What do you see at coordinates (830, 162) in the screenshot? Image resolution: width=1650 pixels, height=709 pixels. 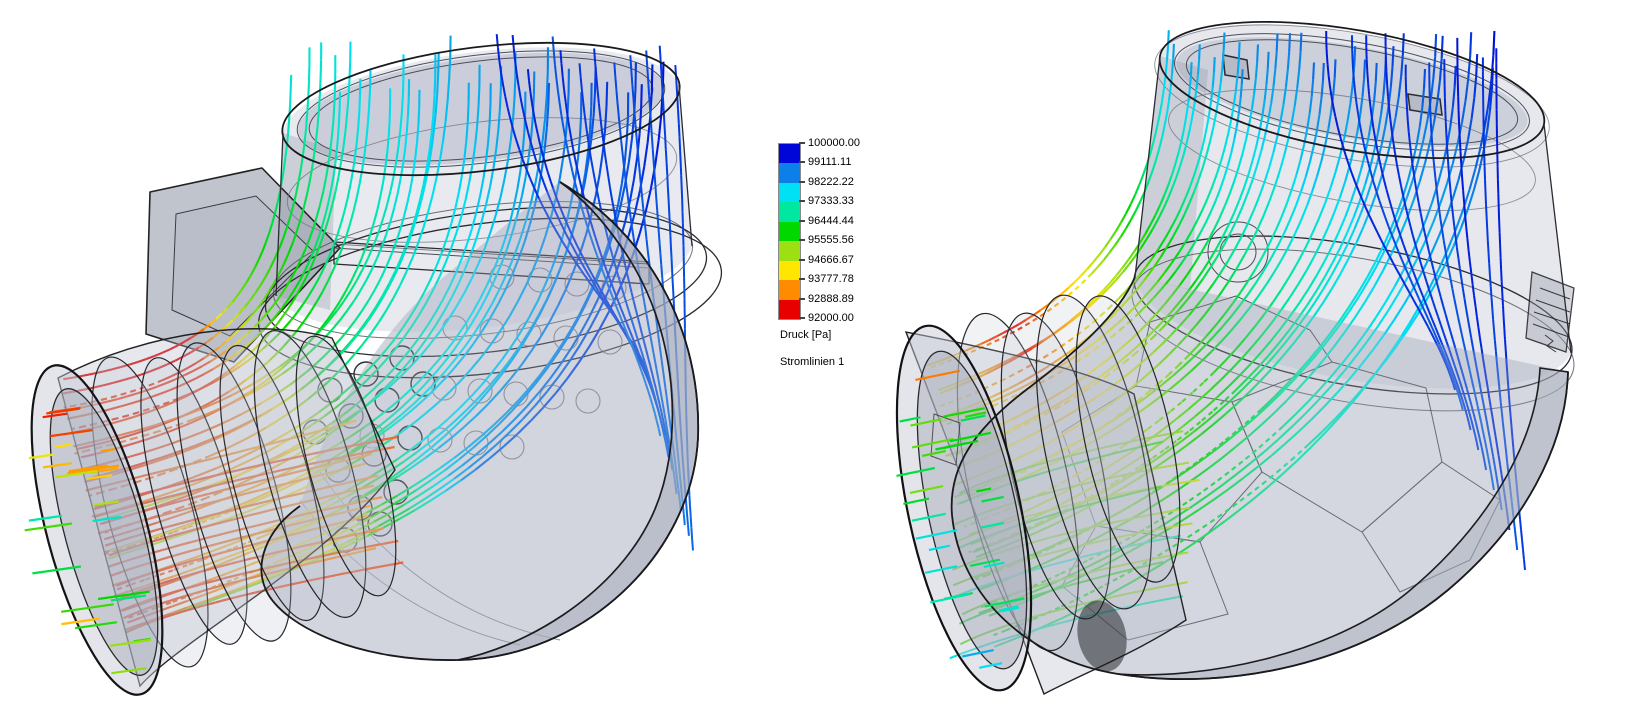 I see `legend-tick-value: 99111.11` at bounding box center [830, 162].